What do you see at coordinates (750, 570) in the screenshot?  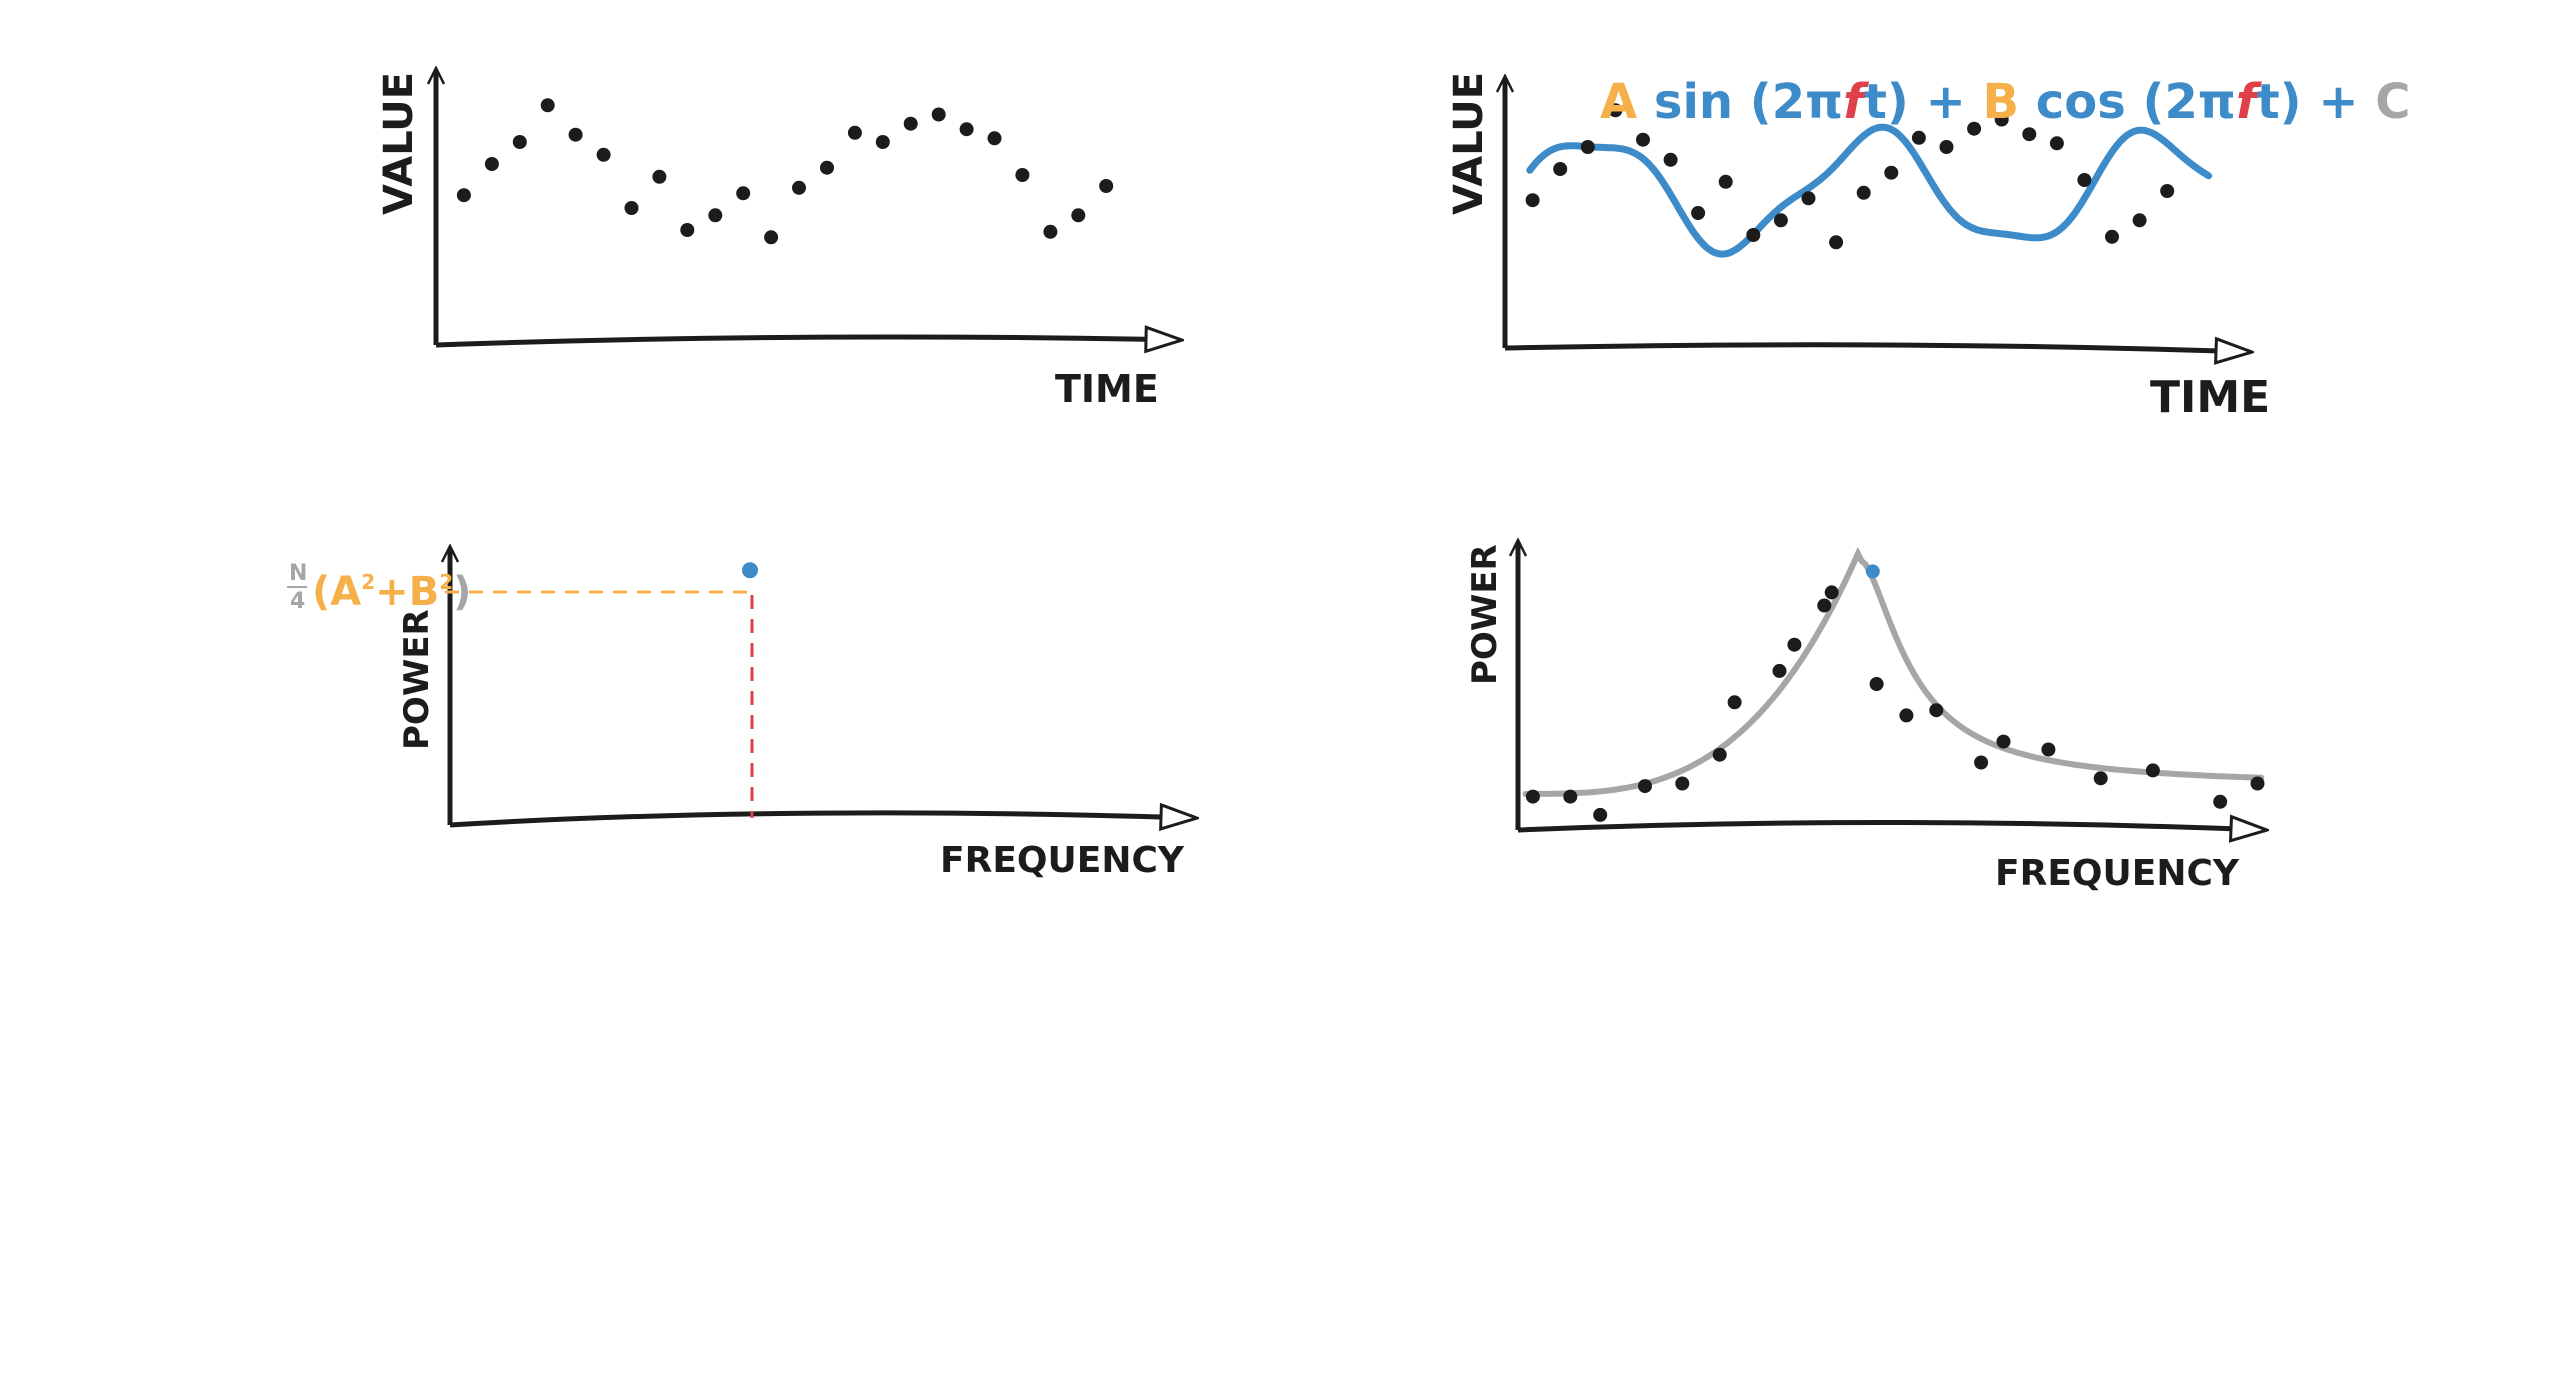 I see `peak-power-point` at bounding box center [750, 570].